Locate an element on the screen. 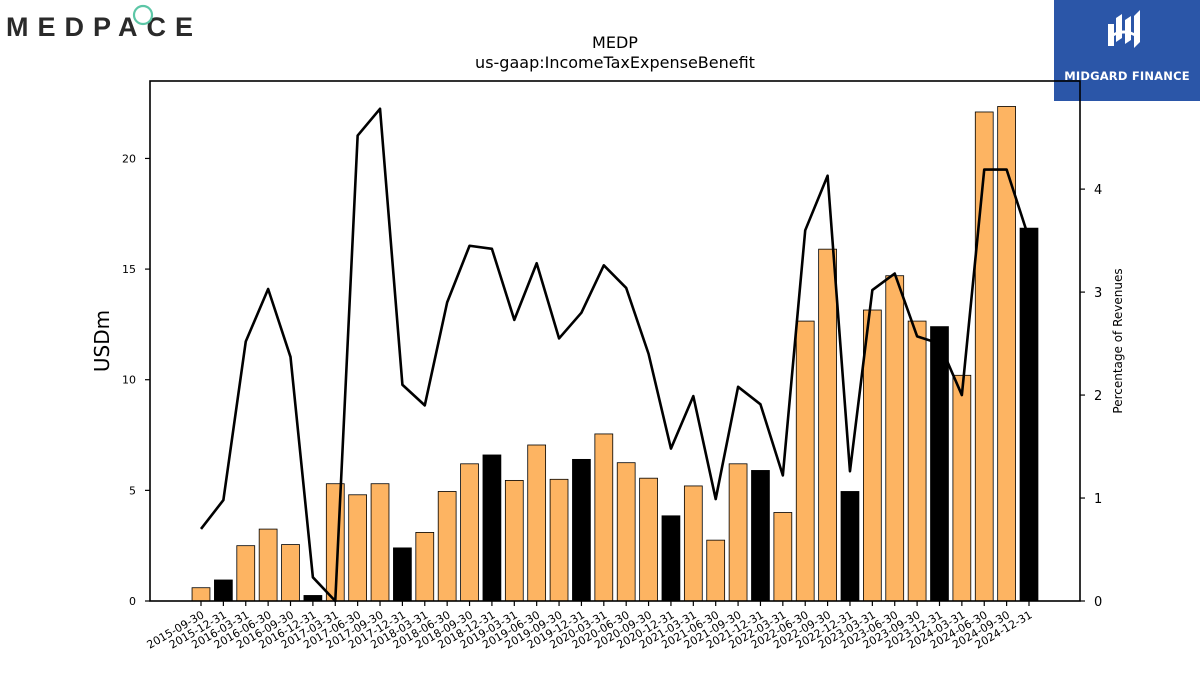 The width and height of the screenshot is (1200, 675). y2-tick-label: 4 is located at coordinates (1098, 190).